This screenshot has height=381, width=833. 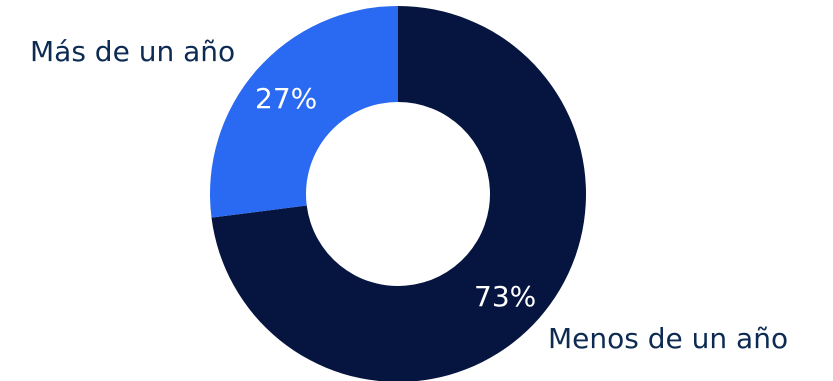 I want to click on category-label-menos-de-un-ano: Menos de un año, so click(x=668, y=338).